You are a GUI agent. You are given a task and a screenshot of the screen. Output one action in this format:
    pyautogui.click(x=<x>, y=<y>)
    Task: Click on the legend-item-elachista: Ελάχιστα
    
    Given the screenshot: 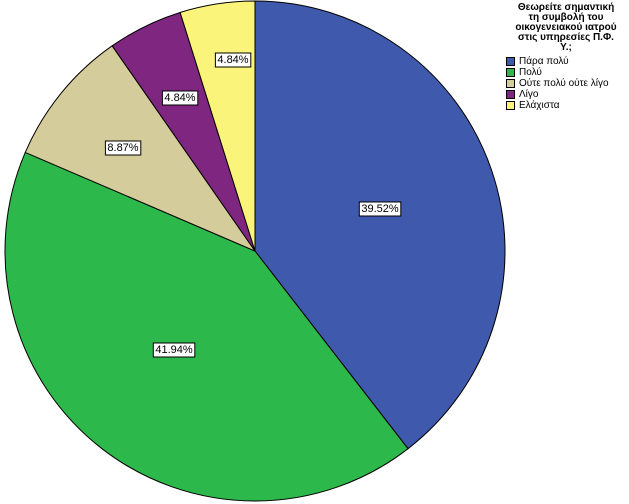 What is the action you would take?
    pyautogui.click(x=566, y=105)
    